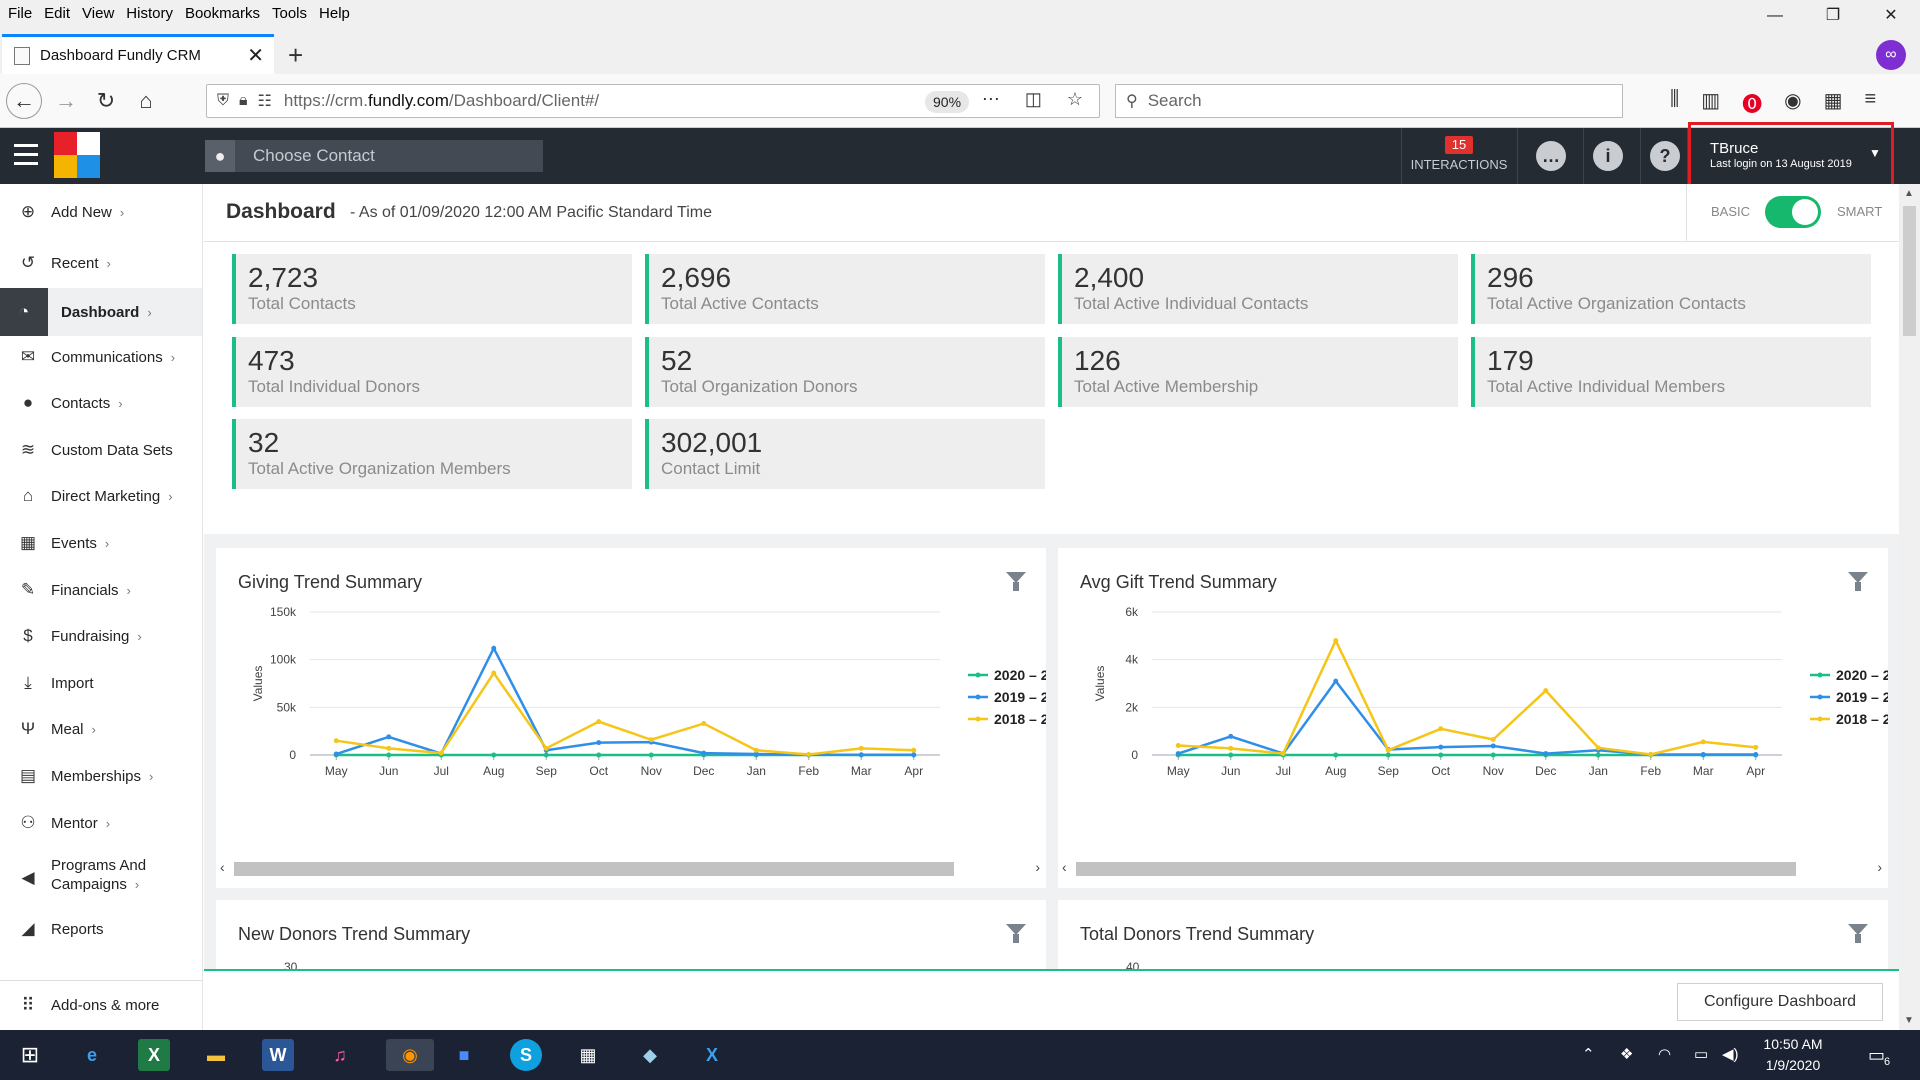 The image size is (1920, 1080). What do you see at coordinates (1665, 156) in the screenshot?
I see `help-icon: ?` at bounding box center [1665, 156].